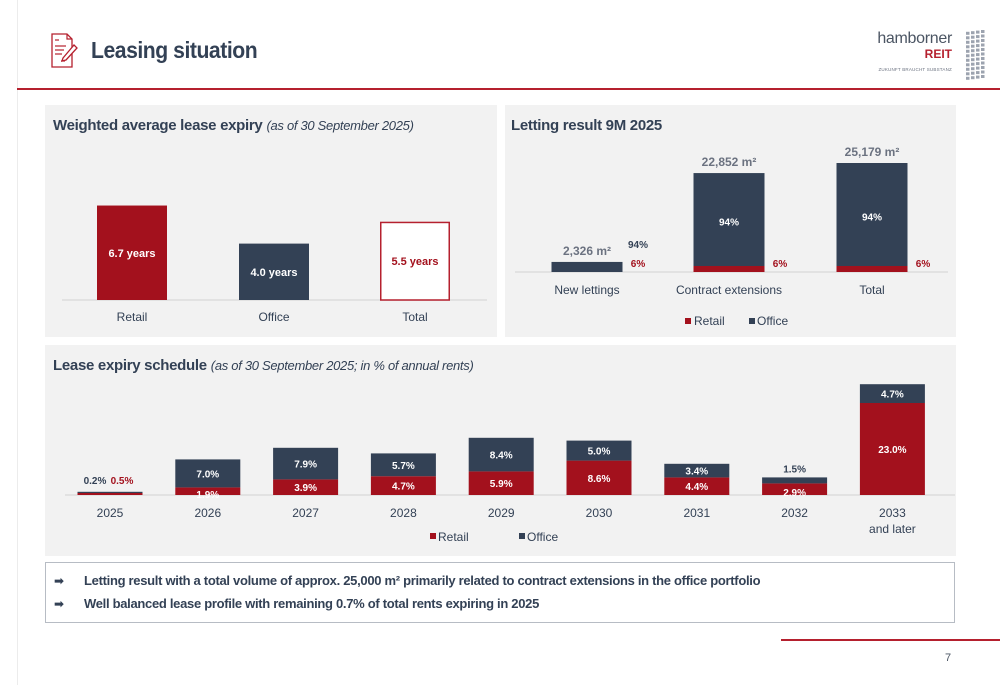 Image resolution: width=1000 pixels, height=685 pixels. I want to click on retail-value-label: 23.0%, so click(892, 450).